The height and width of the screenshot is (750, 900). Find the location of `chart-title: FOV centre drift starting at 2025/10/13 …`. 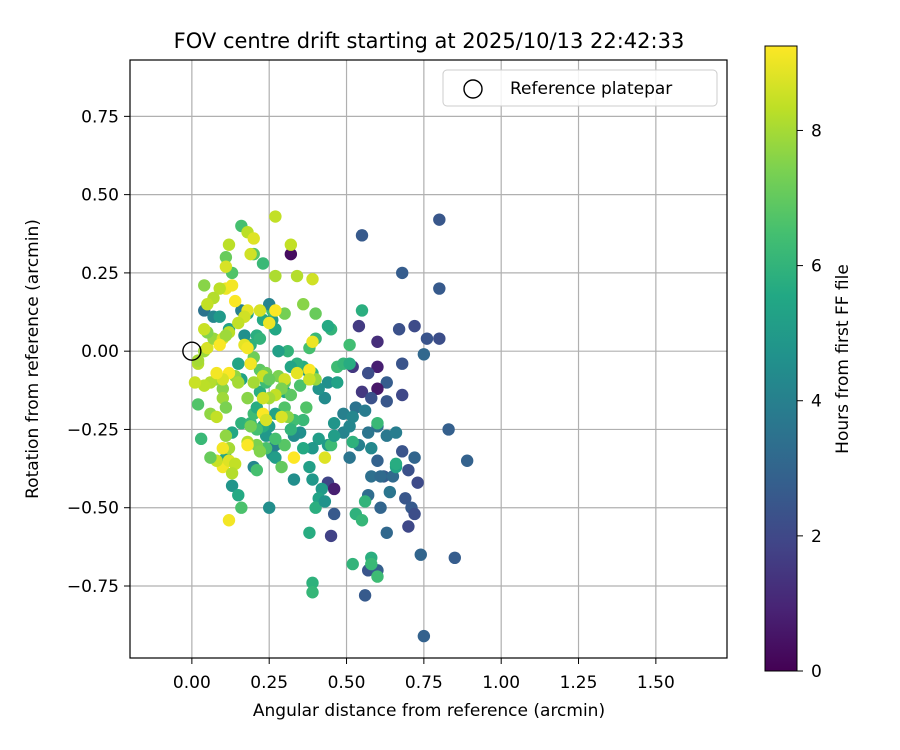

chart-title: FOV centre drift starting at 2025/10/13 … is located at coordinates (429, 41).